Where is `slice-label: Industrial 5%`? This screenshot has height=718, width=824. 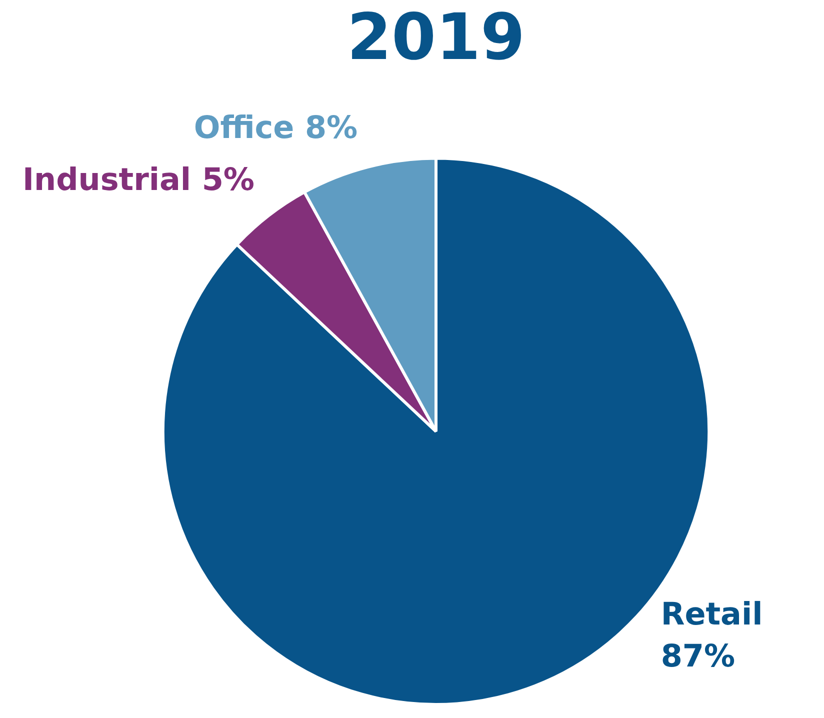 slice-label: Industrial 5% is located at coordinates (138, 180).